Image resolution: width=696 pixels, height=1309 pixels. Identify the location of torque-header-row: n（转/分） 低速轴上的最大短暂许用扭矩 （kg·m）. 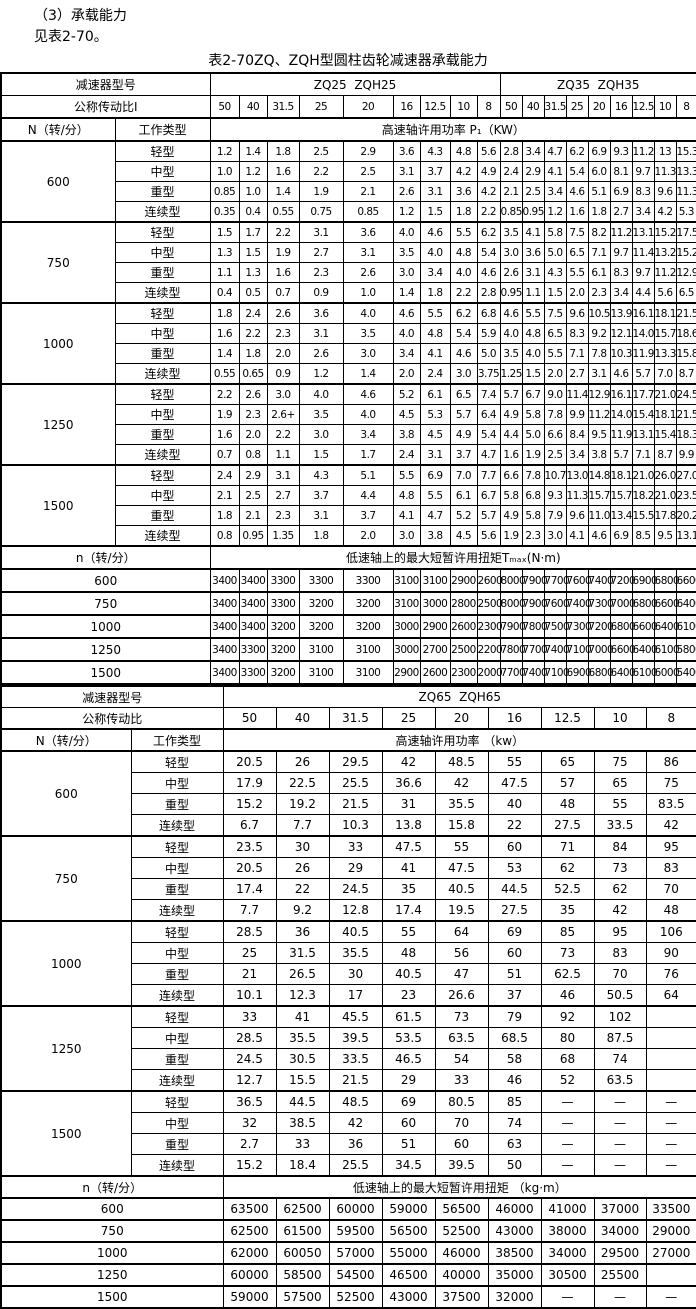
(348, 1187).